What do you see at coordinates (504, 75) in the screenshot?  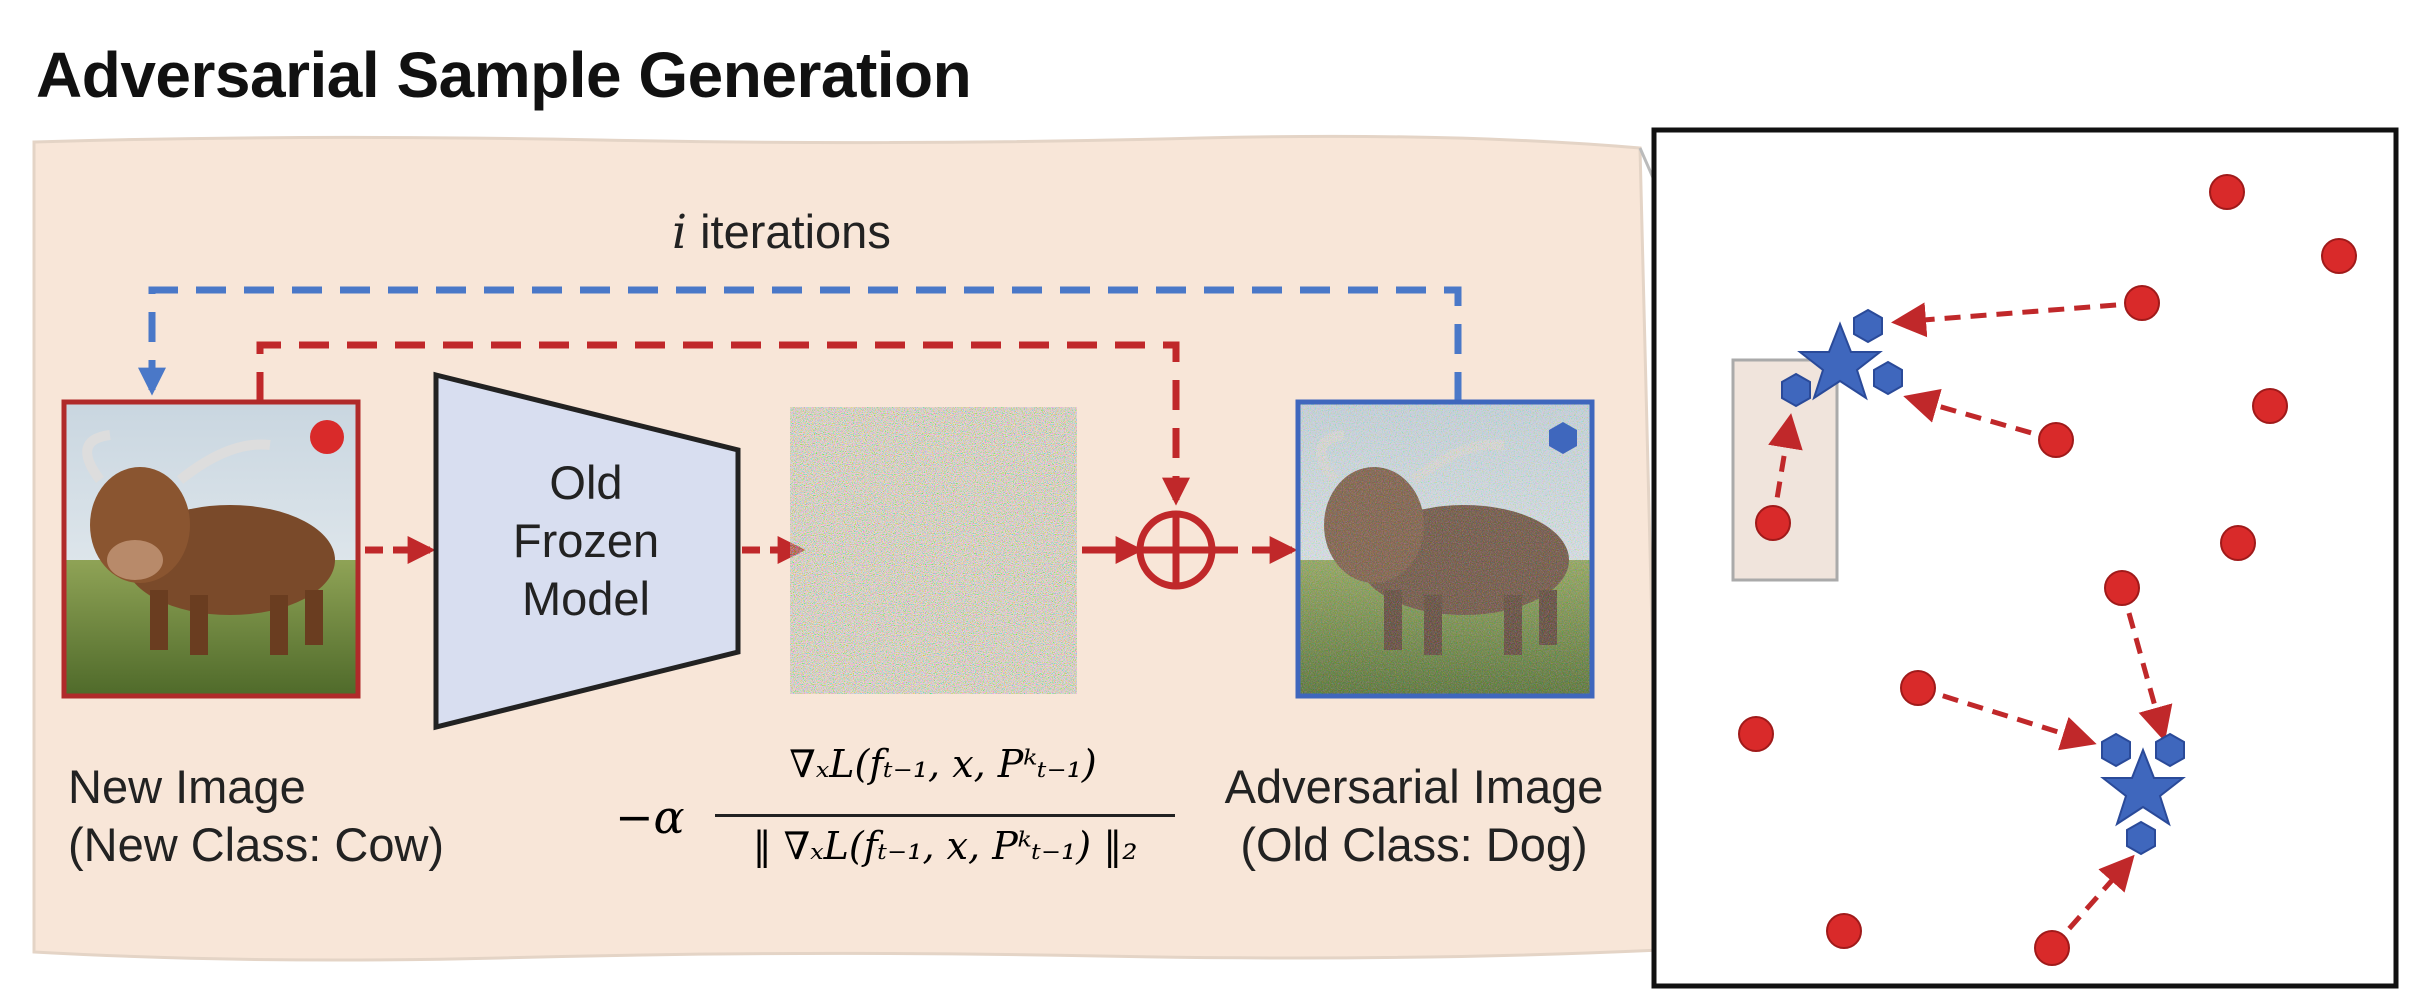 I see `page-title: Adversarial Sample Generation` at bounding box center [504, 75].